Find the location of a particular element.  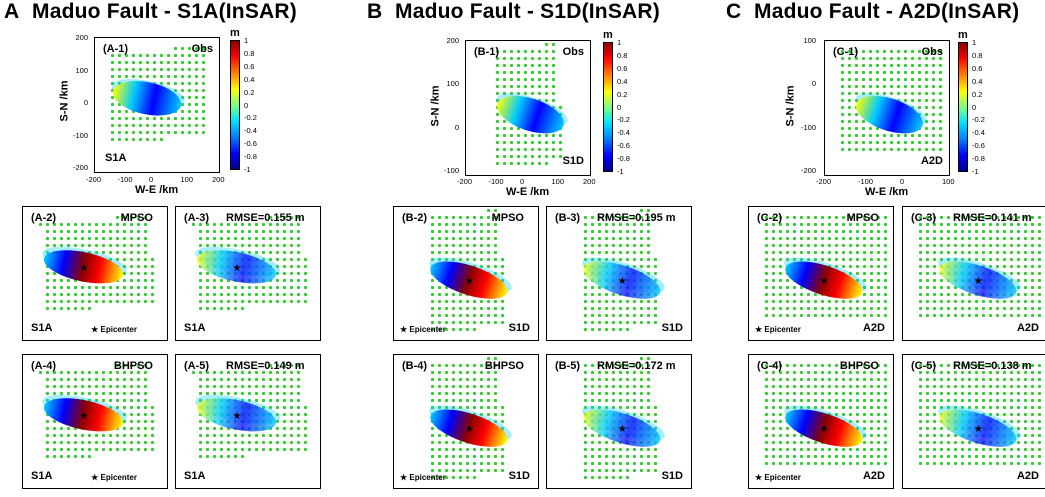

colorbar-tick: -0.4 is located at coordinates (250, 131).